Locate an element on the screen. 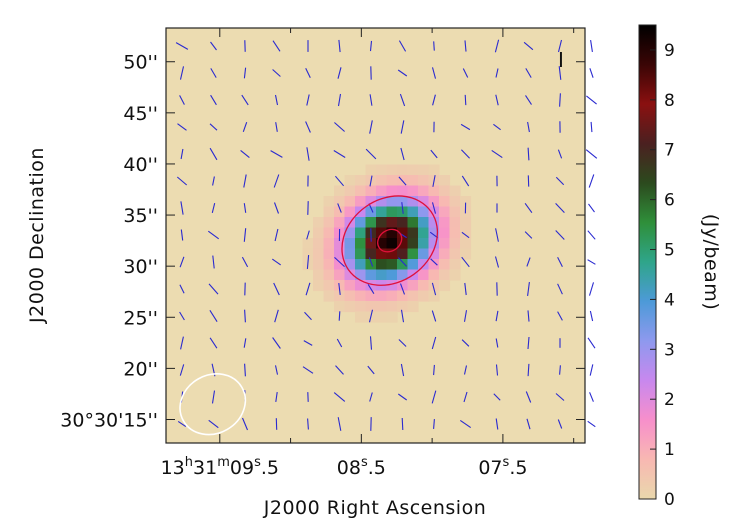 The height and width of the screenshot is (531, 735). colorbar-tick-label: 8 is located at coordinates (669, 101).